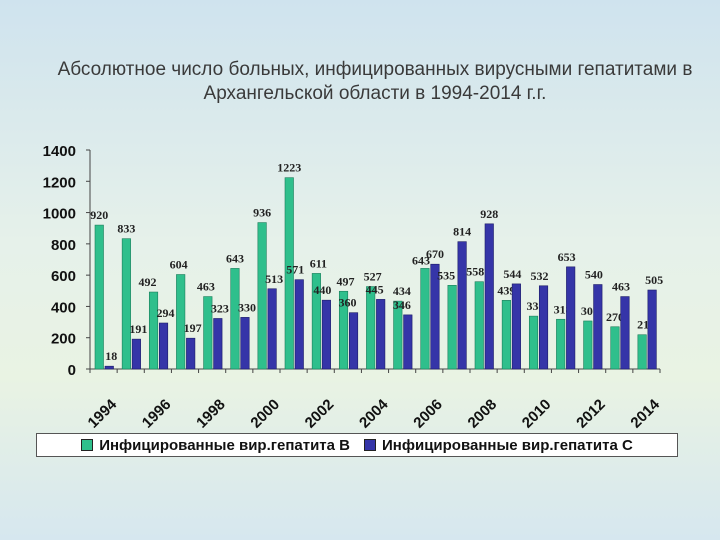 The height and width of the screenshot is (540, 720). I want to click on data-label-hepatitis-b: 833, so click(126, 229).